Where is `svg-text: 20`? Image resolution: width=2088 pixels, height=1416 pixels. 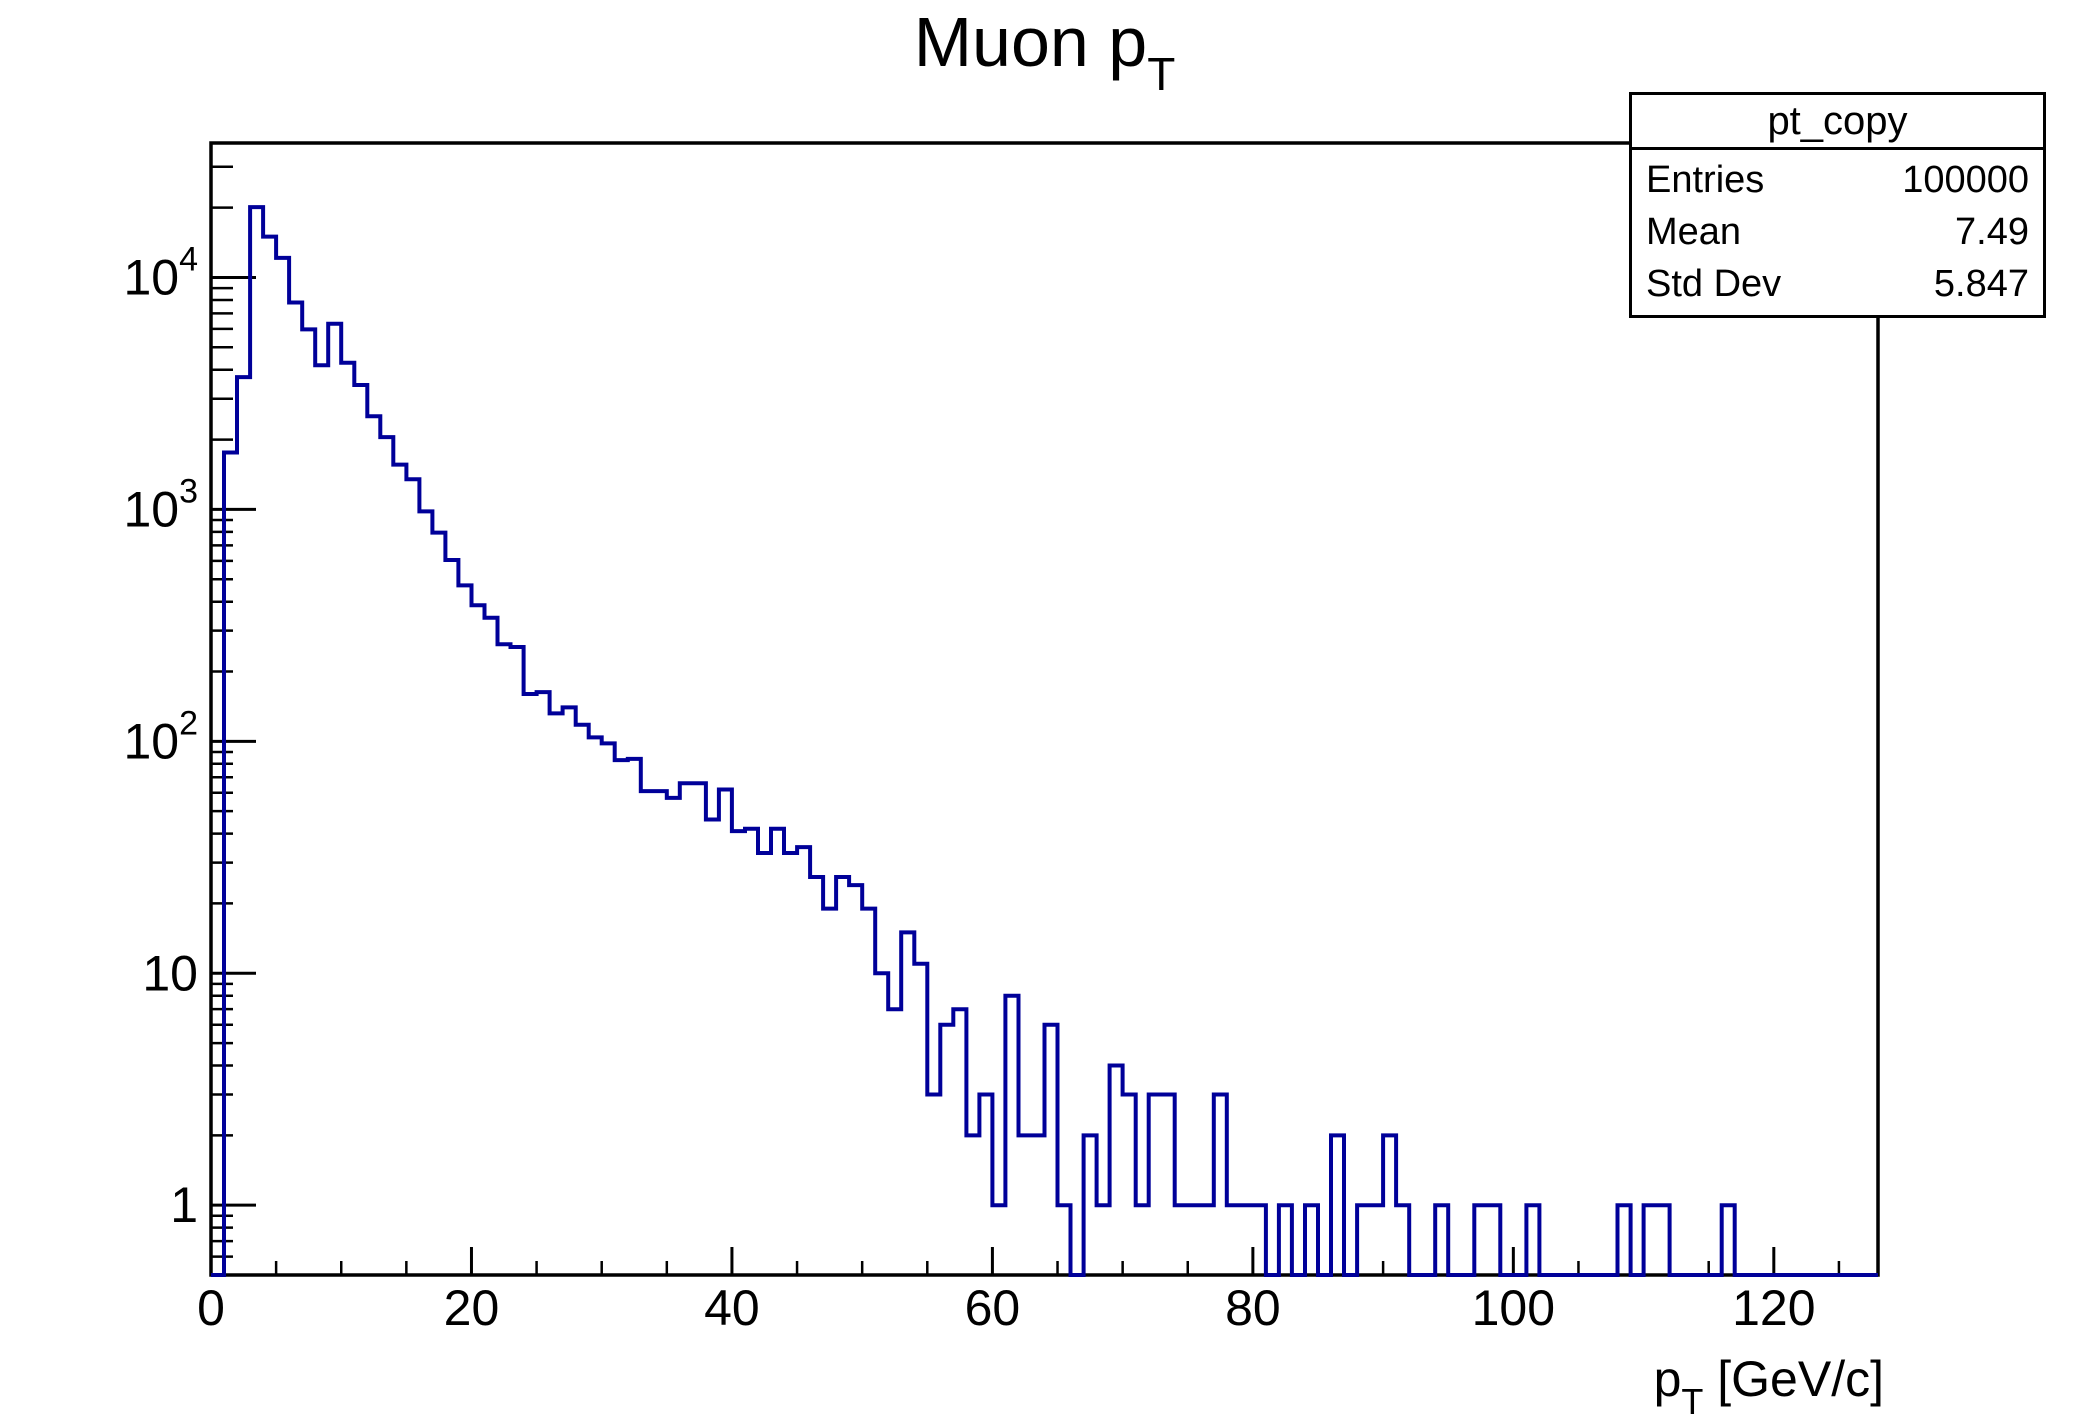 svg-text: 20 is located at coordinates (472, 1308).